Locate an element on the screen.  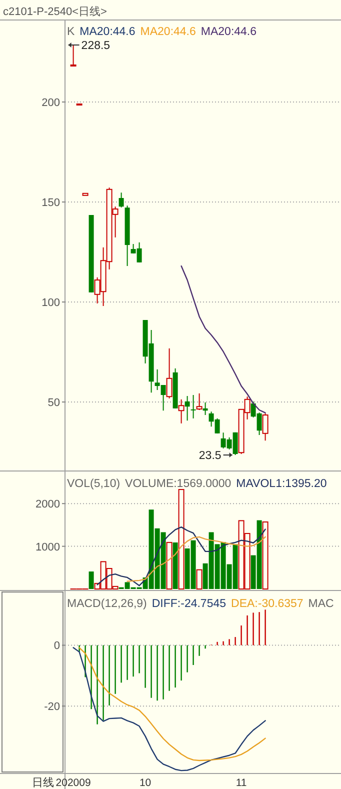
text: DIFF:-24.7545 is located at coordinates (189, 604).